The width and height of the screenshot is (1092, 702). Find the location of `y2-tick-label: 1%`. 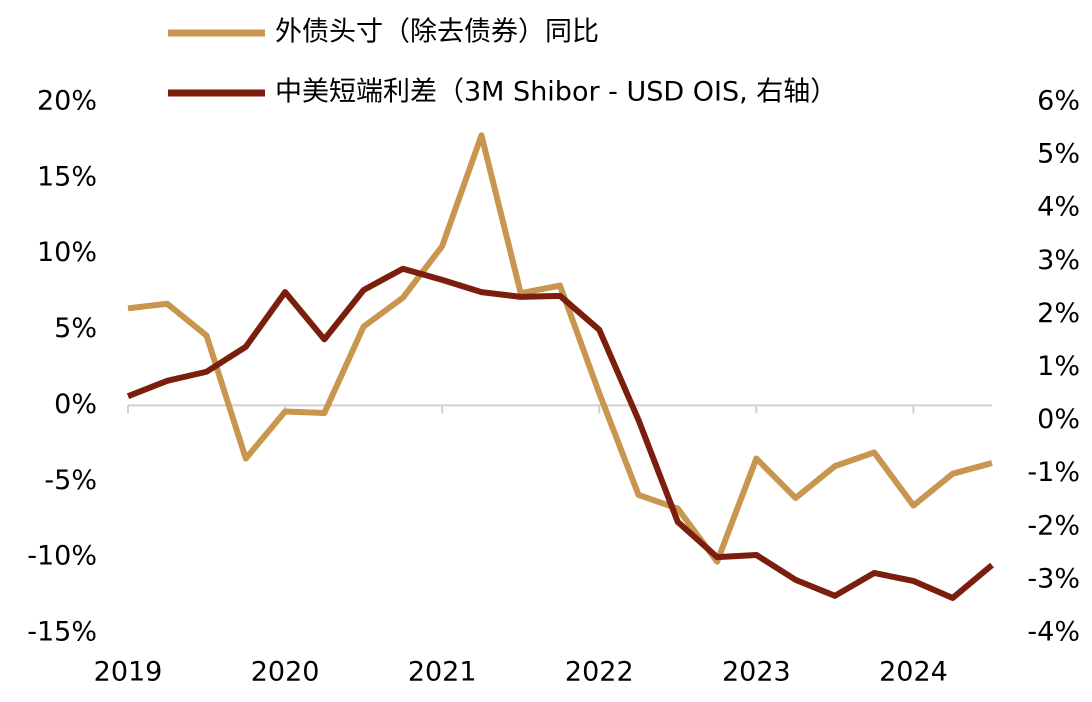

y2-tick-label: 1% is located at coordinates (1058, 366).